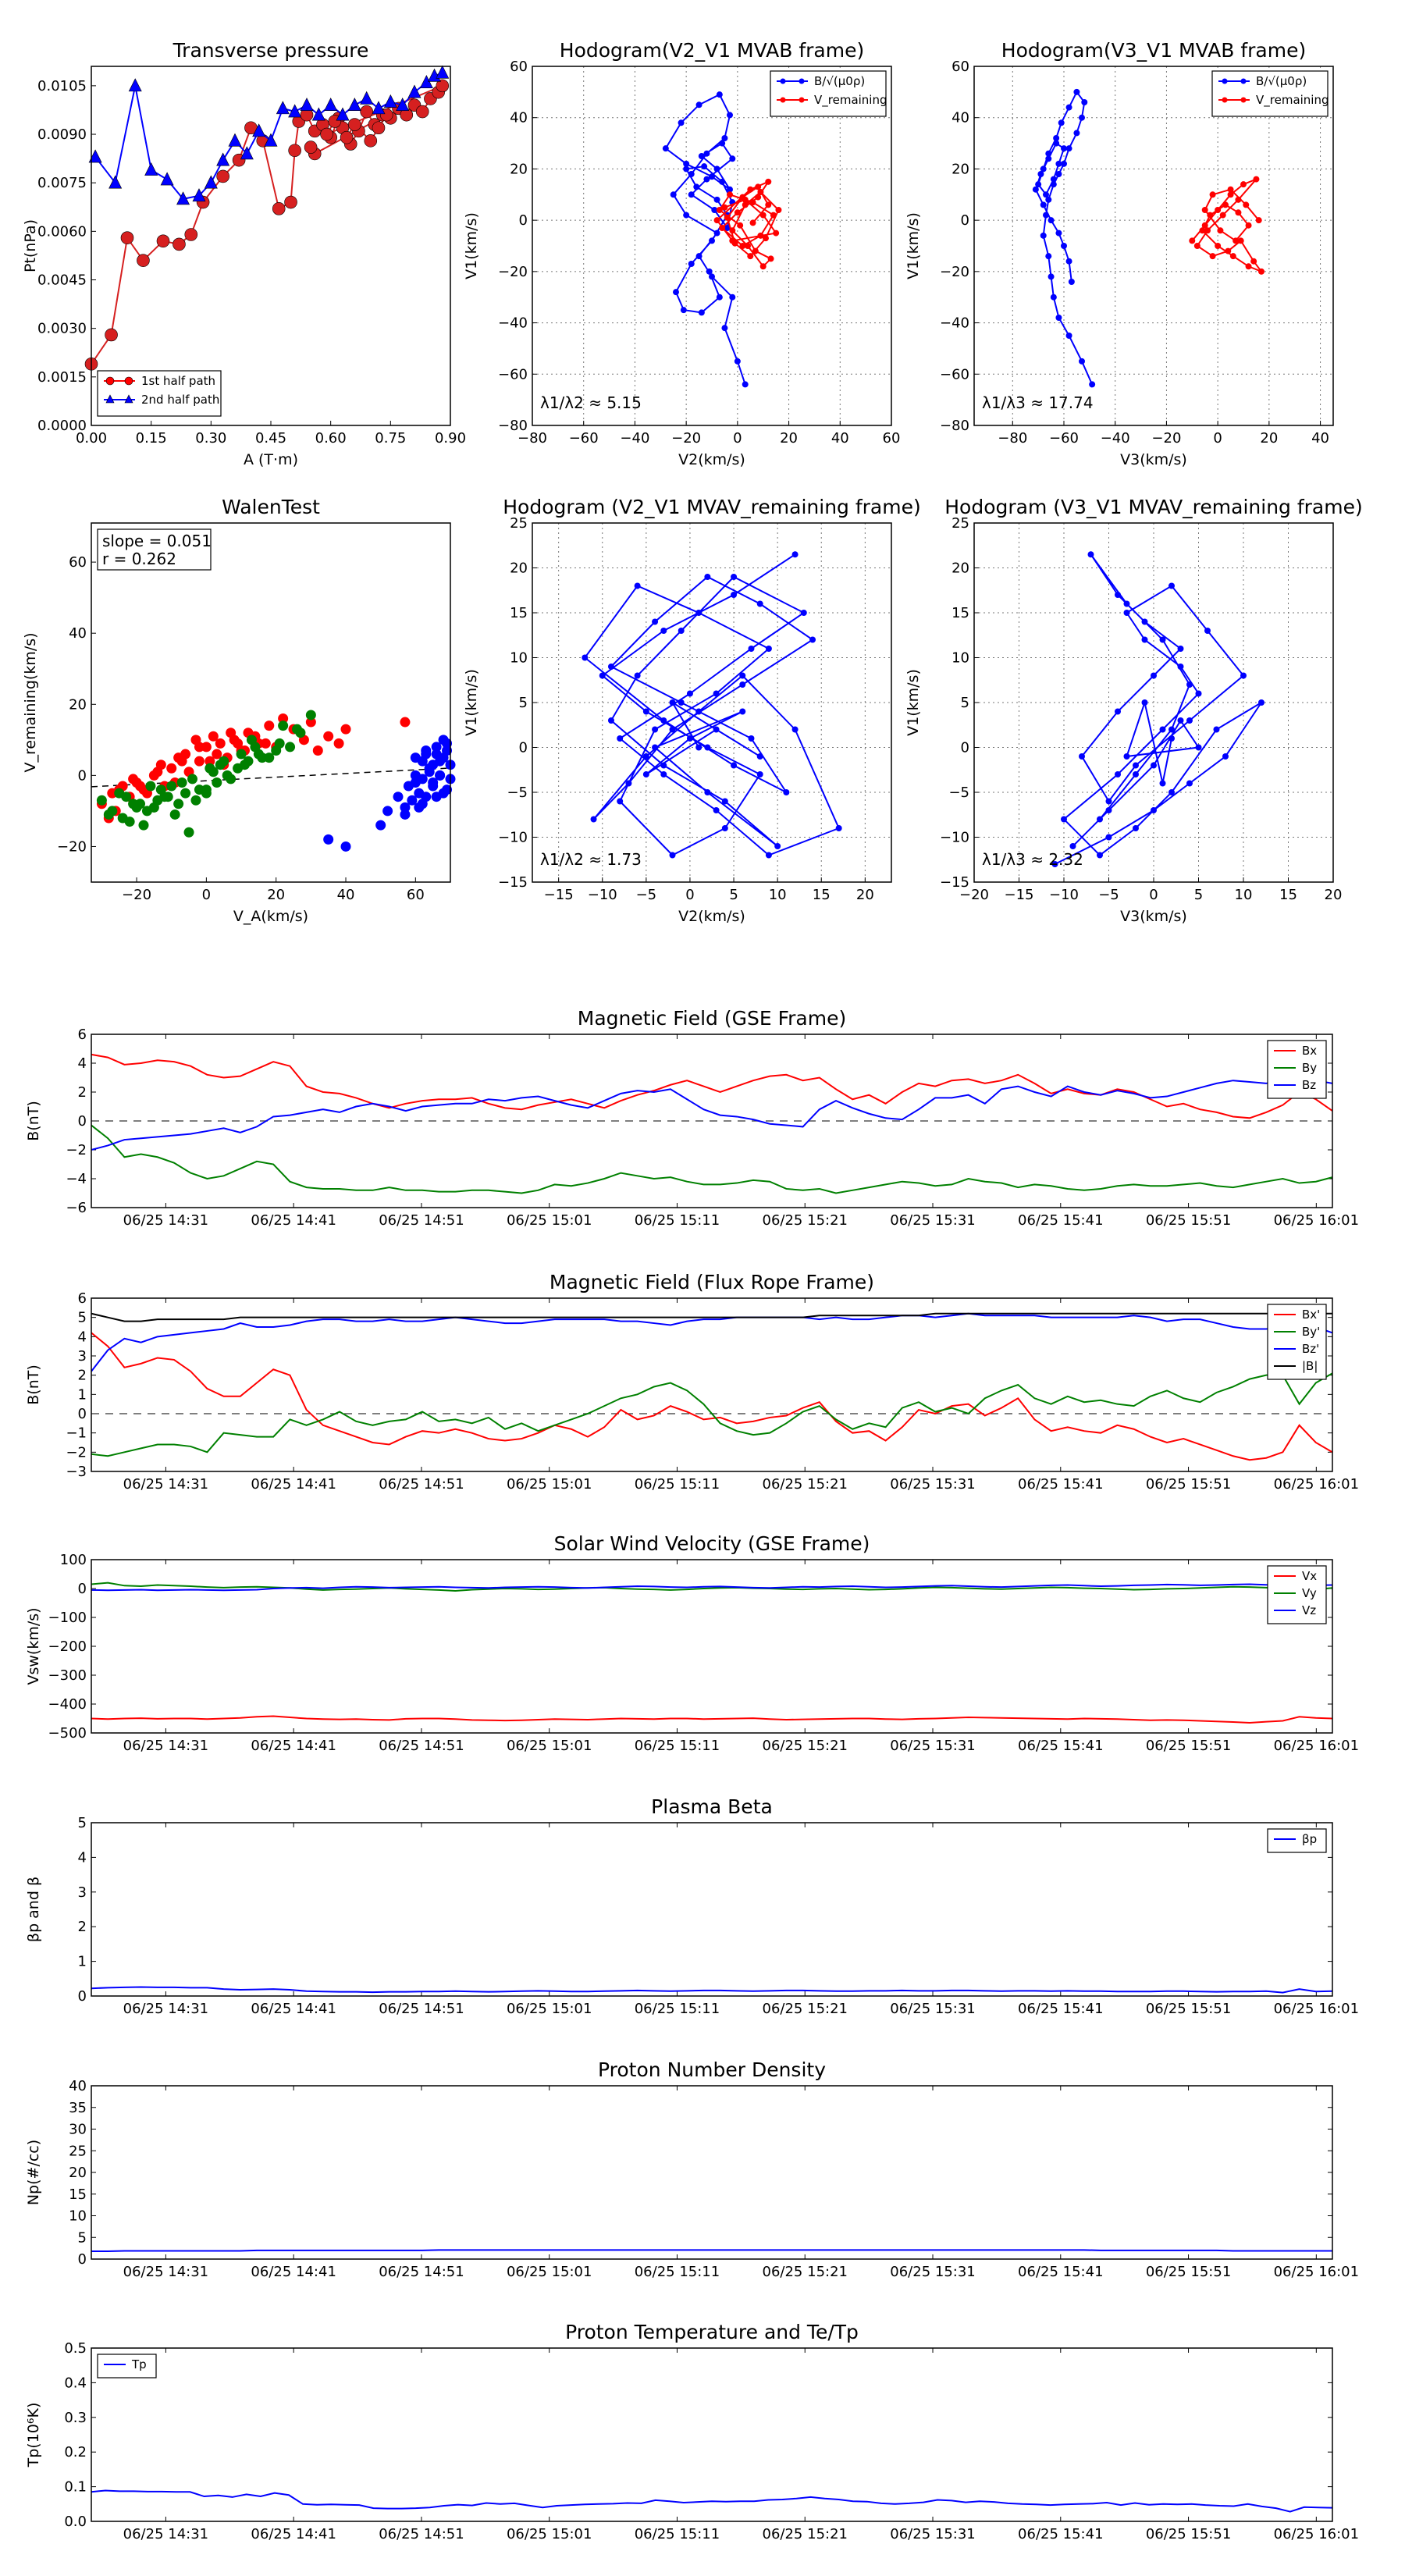  What do you see at coordinates (712, 1317) in the screenshot?
I see `series-line-B-black` at bounding box center [712, 1317].